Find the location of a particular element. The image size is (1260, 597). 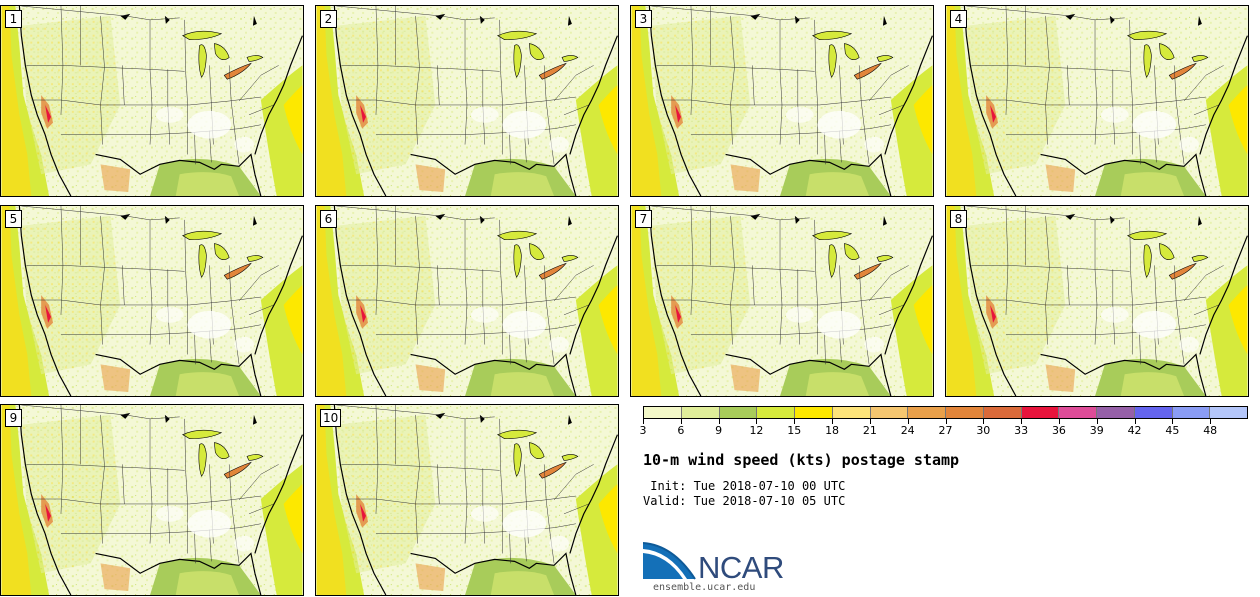

panel-label: 7 is located at coordinates (643, 219).